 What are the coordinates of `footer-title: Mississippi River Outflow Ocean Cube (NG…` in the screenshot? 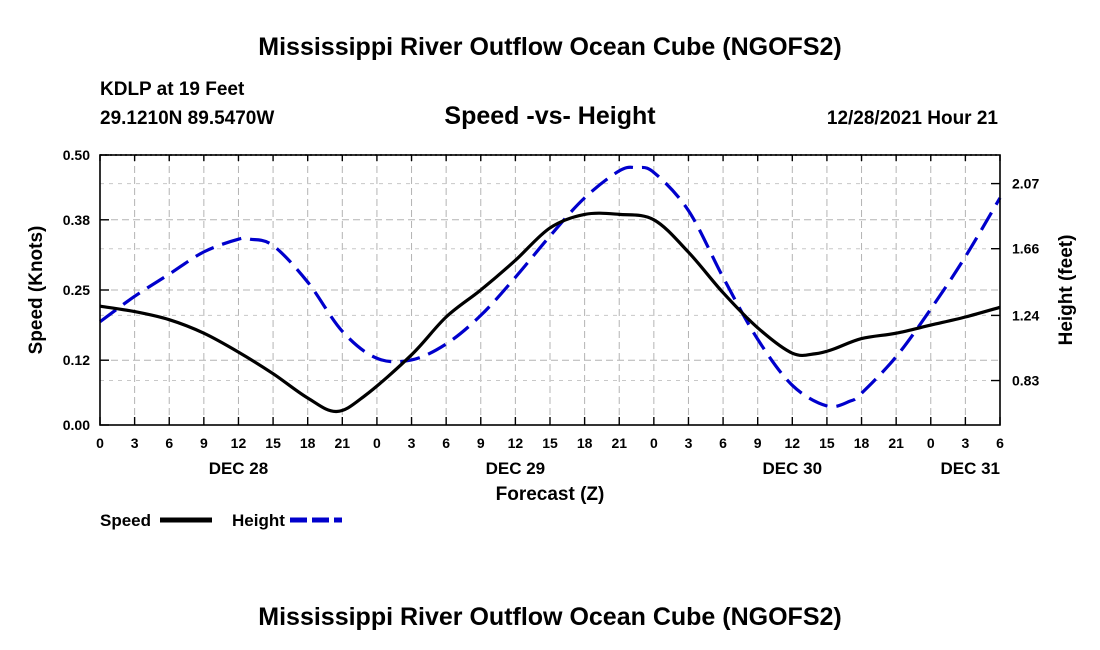 It's located at (549, 617).